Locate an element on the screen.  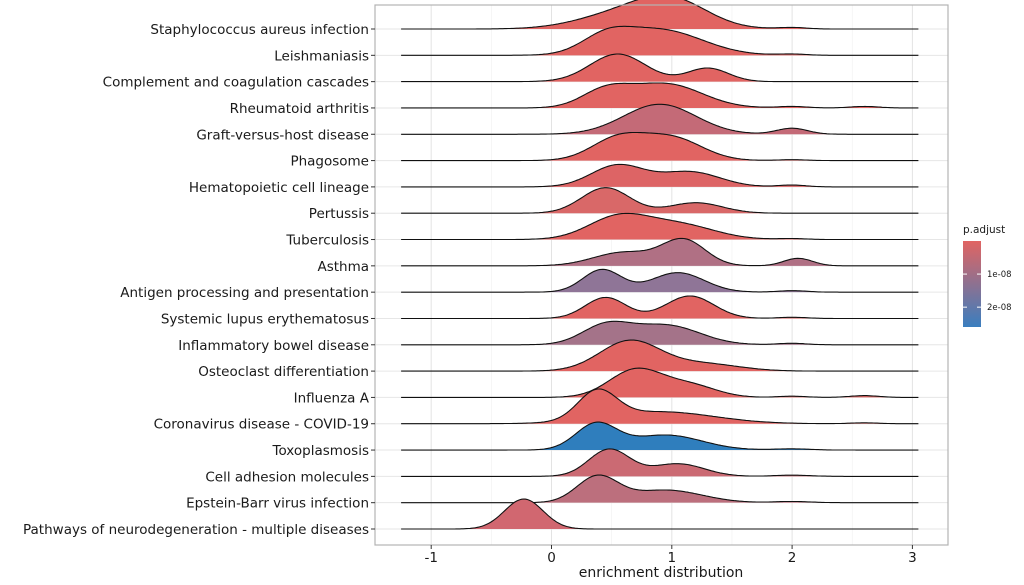
legend: p.adjust 1e-08 2e-08 is located at coordinates (987, 275).